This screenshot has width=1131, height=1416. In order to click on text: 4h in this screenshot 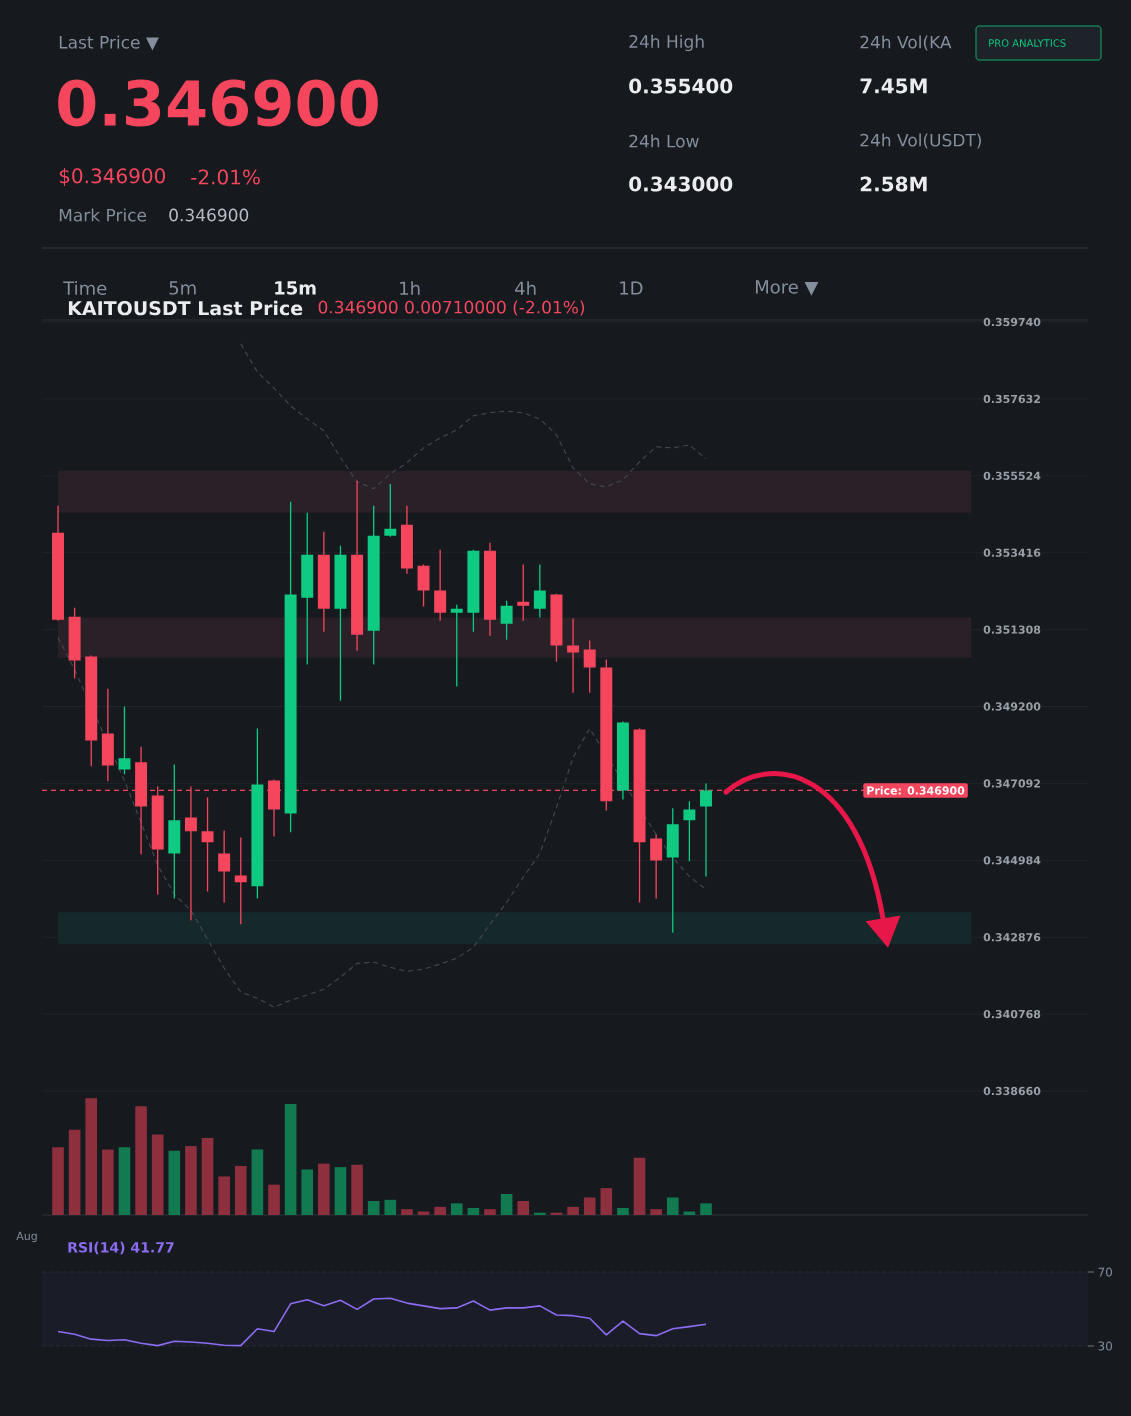, I will do `click(525, 288)`.